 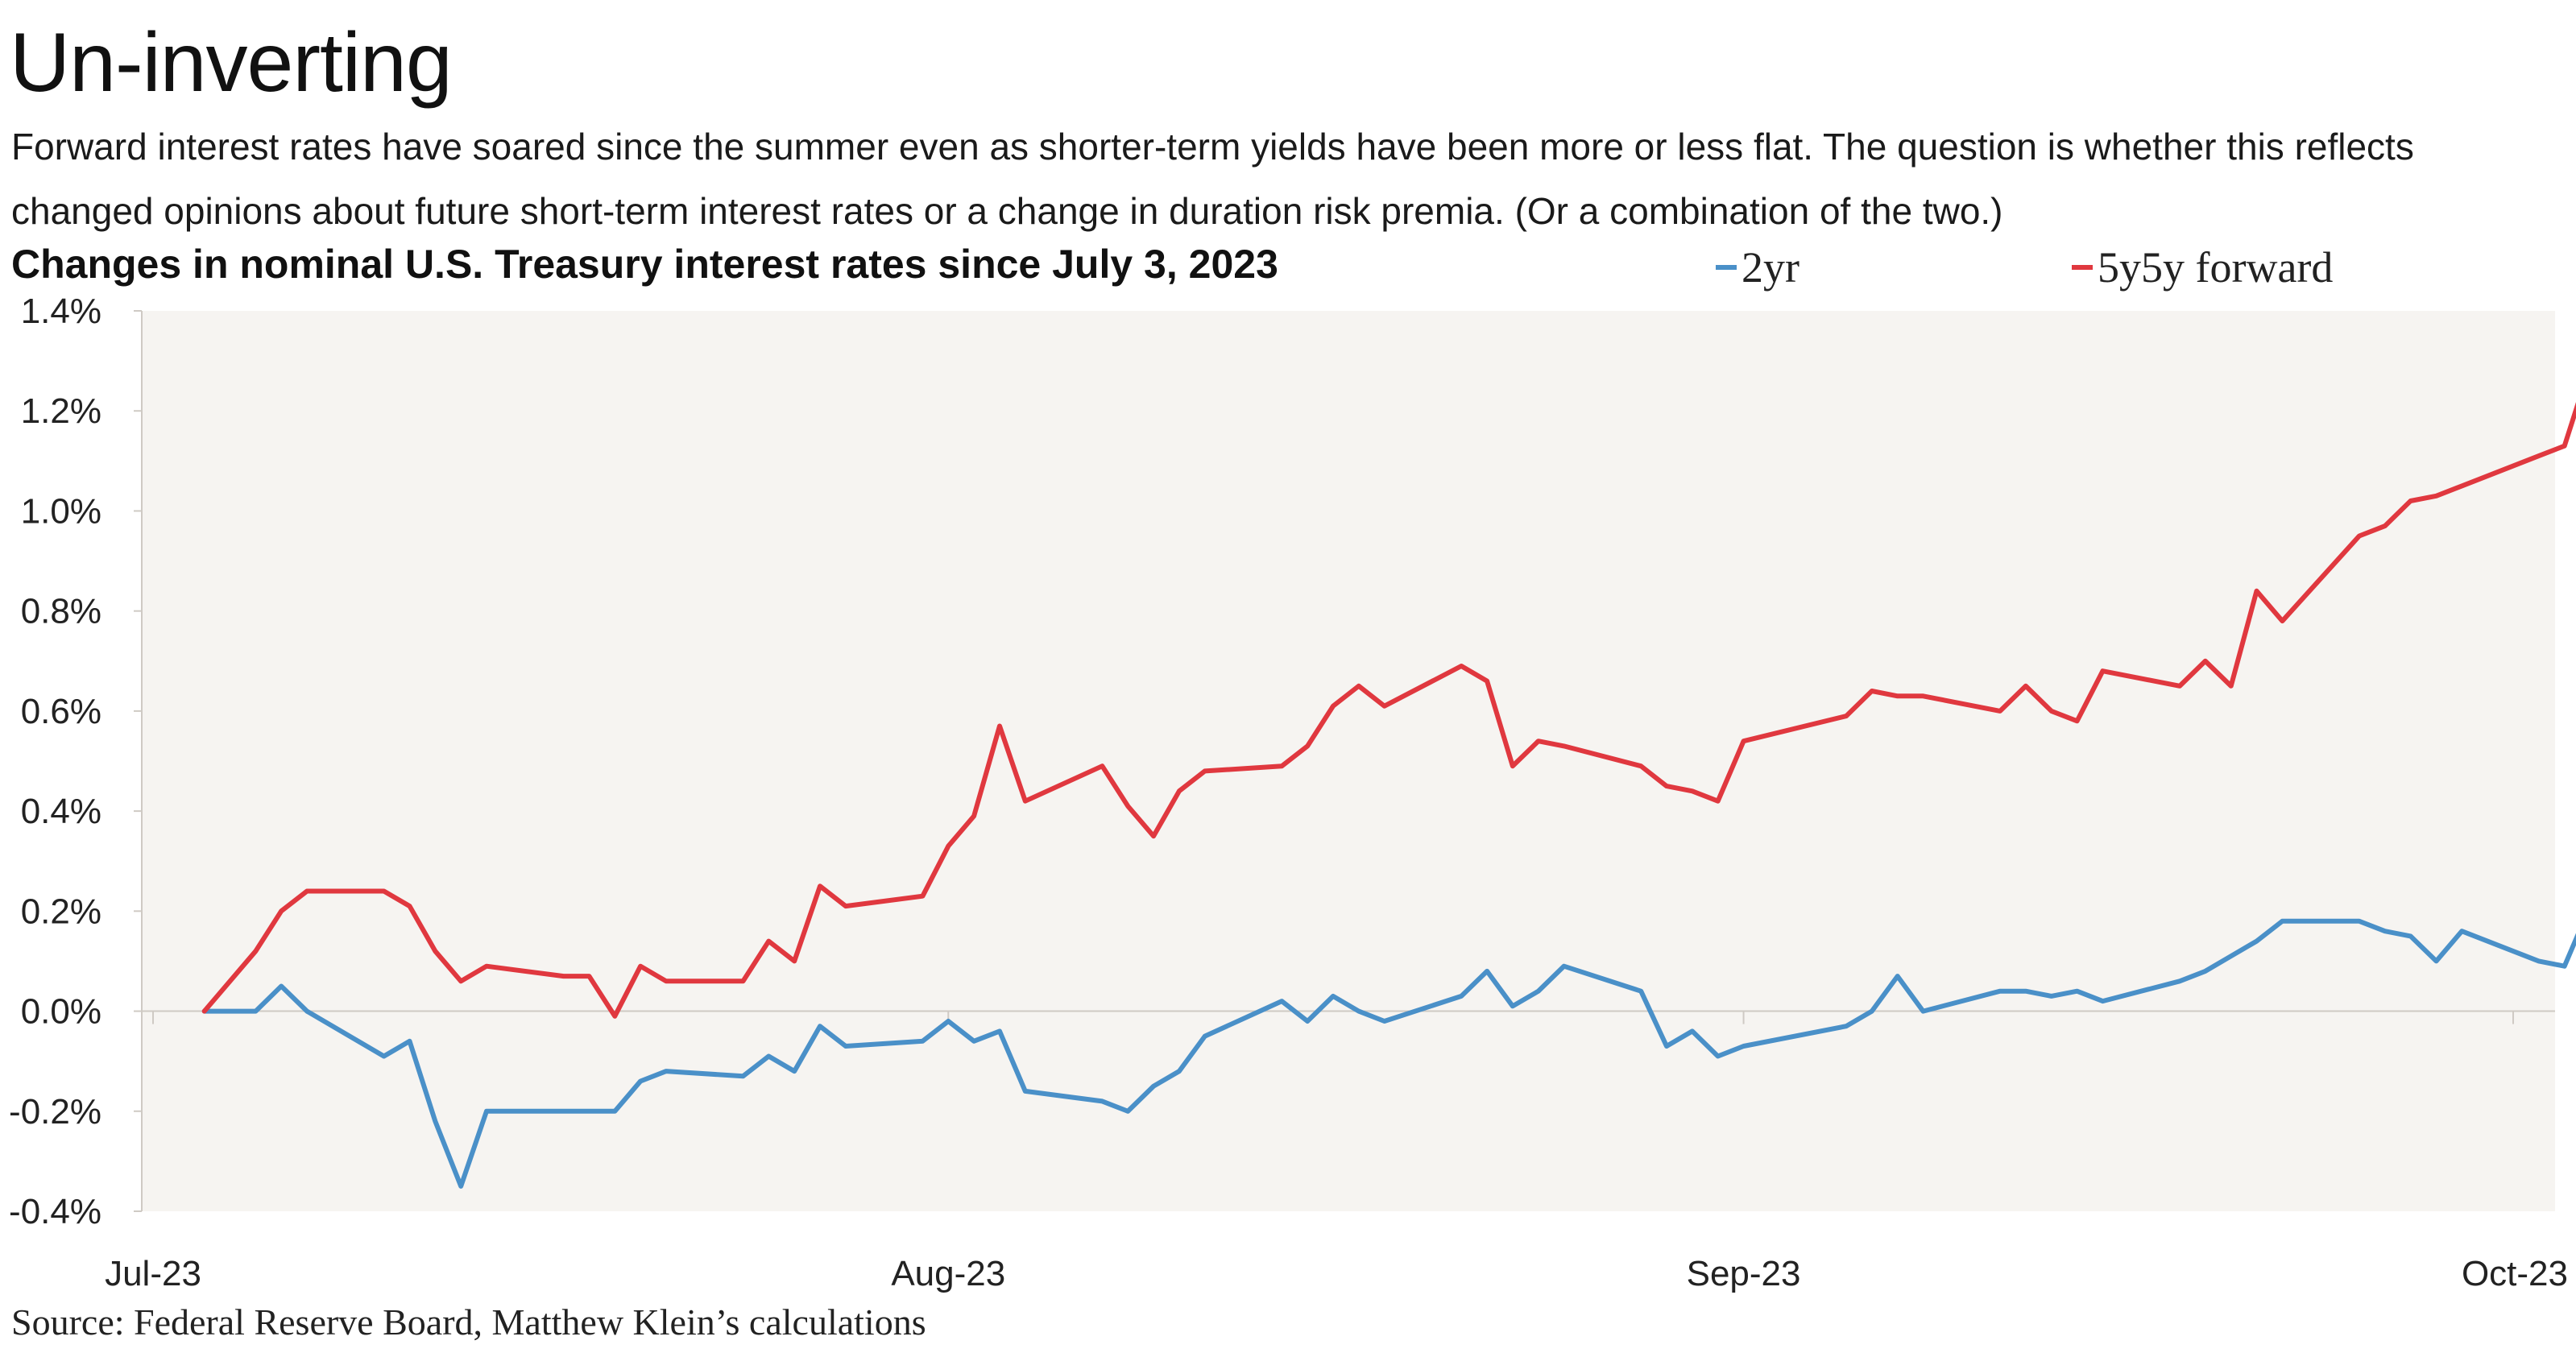 What do you see at coordinates (61, 711) in the screenshot?
I see `y-tick-label: 0.6%` at bounding box center [61, 711].